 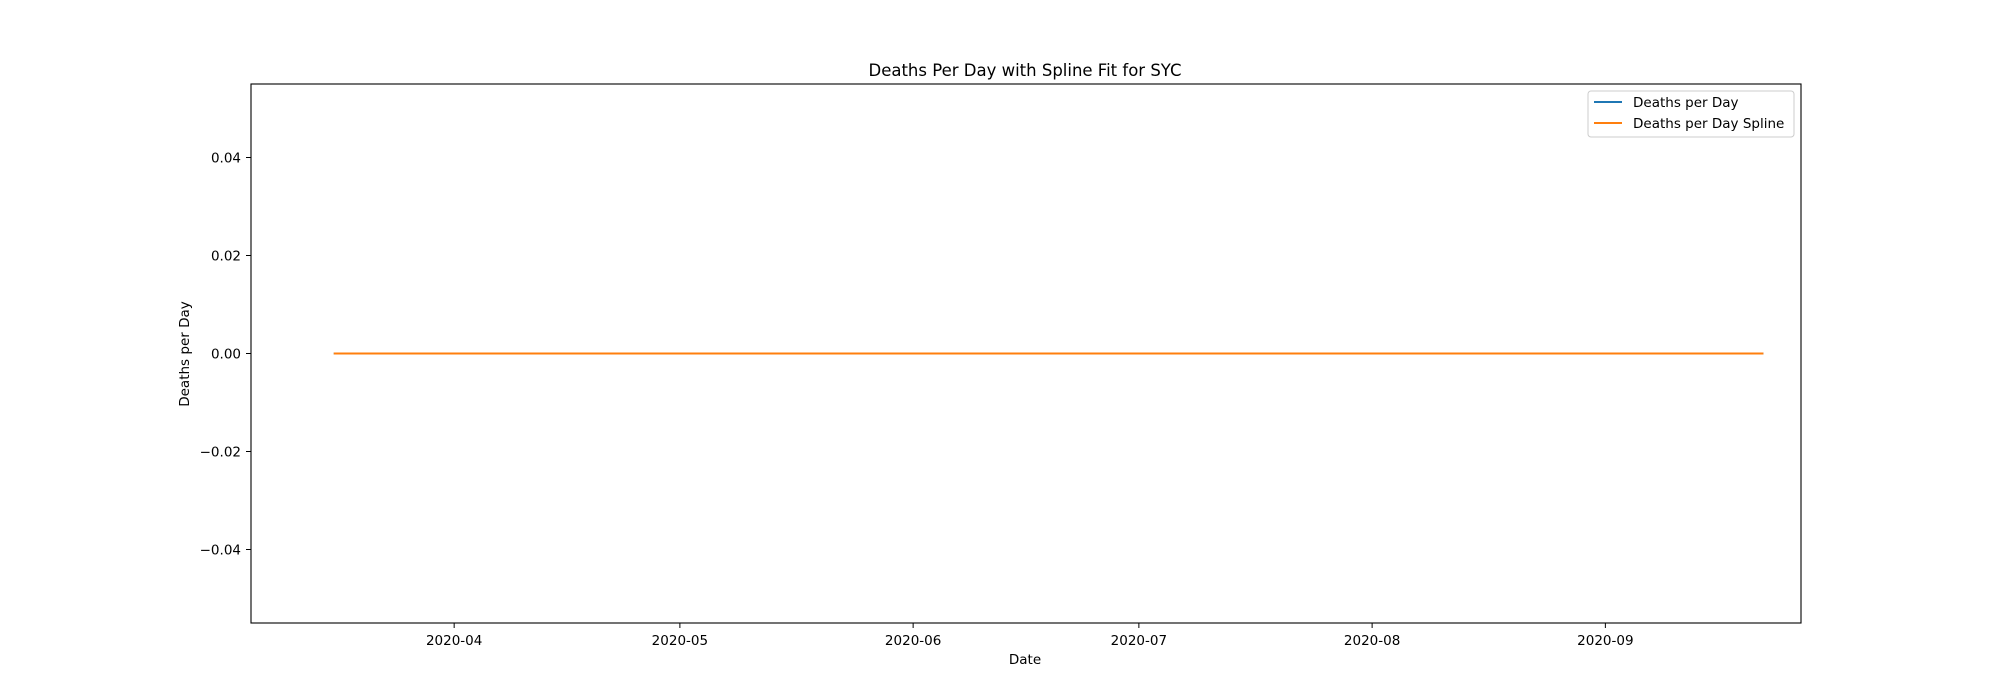 What do you see at coordinates (1708, 124) in the screenshot?
I see `legend-label-deaths-per-day-spline: Deaths per Day Spline` at bounding box center [1708, 124].